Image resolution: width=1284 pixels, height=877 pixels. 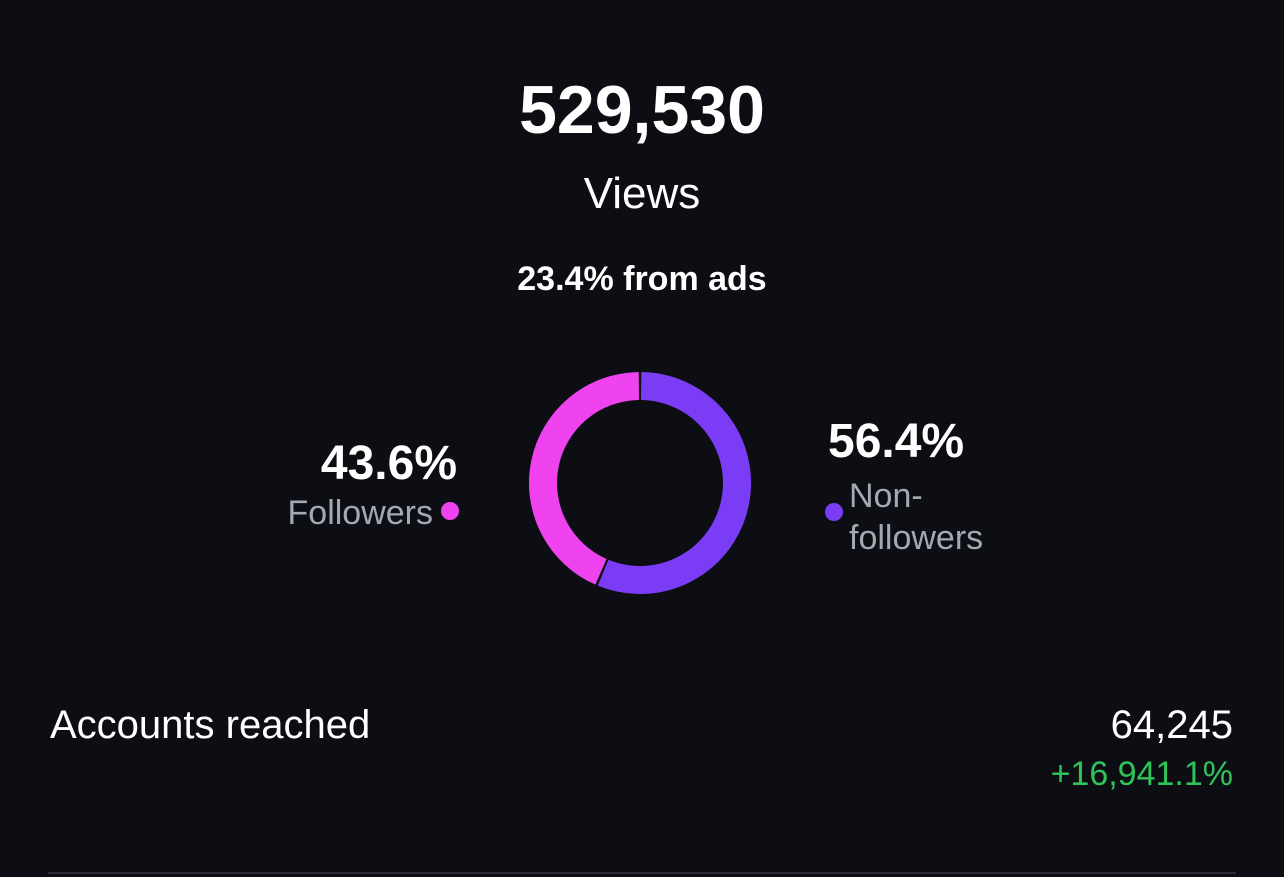 What do you see at coordinates (642, 193) in the screenshot?
I see `views-label: Views` at bounding box center [642, 193].